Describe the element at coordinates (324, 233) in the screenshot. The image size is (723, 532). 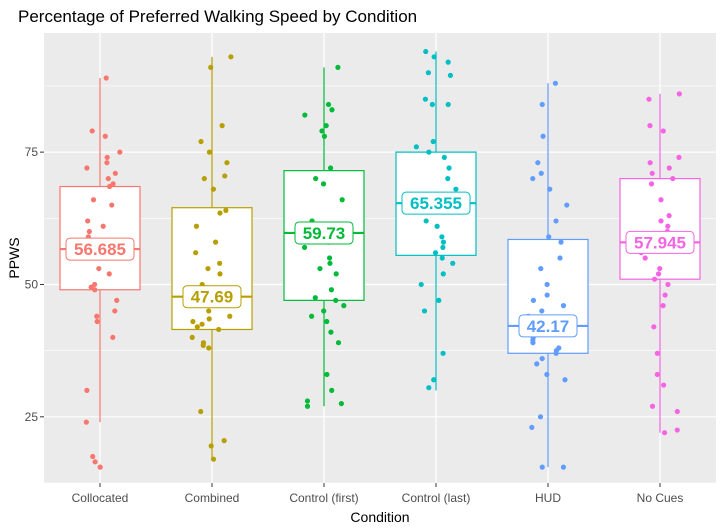
I see `median-label: 59.73` at that location.